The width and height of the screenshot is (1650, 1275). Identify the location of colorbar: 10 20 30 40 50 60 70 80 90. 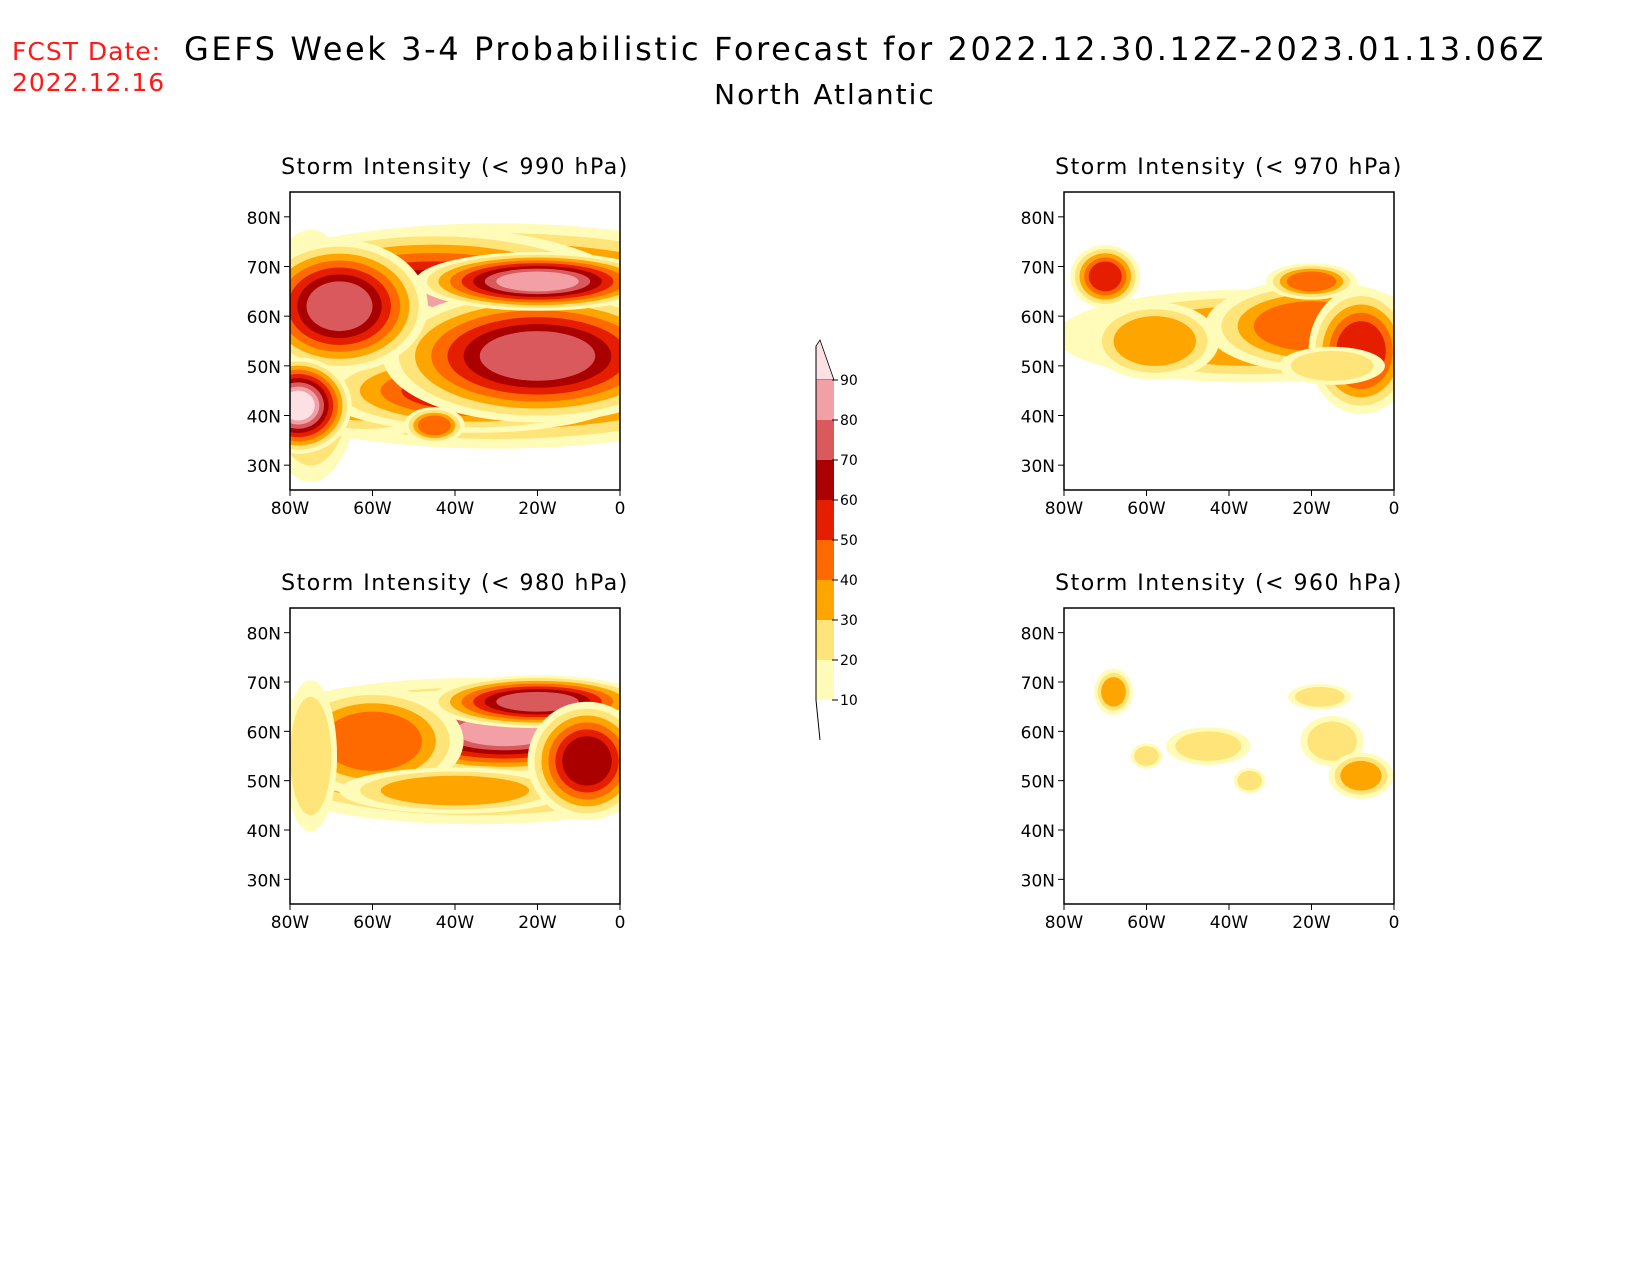
(836, 540).